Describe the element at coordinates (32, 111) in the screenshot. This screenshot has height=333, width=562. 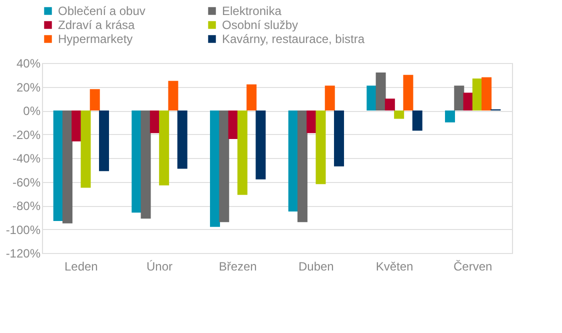
I see `y-tick-label: 0%` at that location.